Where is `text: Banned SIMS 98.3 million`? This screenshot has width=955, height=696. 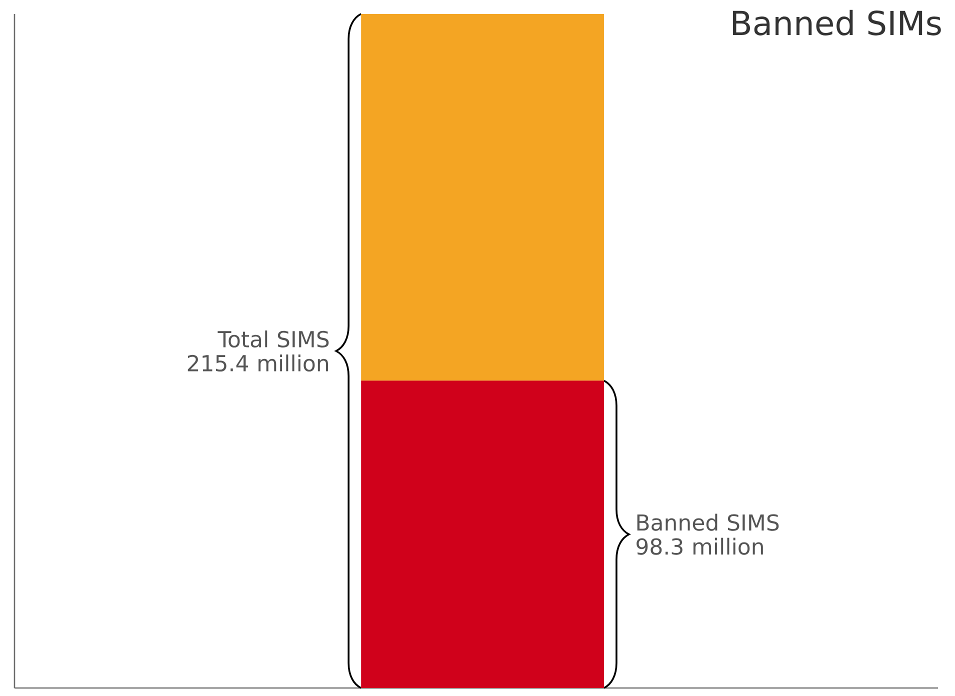
text: Banned SIMS 98.3 million is located at coordinates (707, 534).